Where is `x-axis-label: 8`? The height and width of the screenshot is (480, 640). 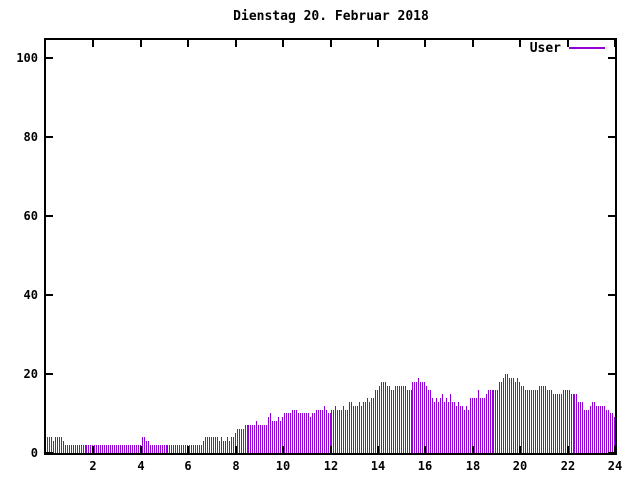
x-axis-label: 8 is located at coordinates (236, 466).